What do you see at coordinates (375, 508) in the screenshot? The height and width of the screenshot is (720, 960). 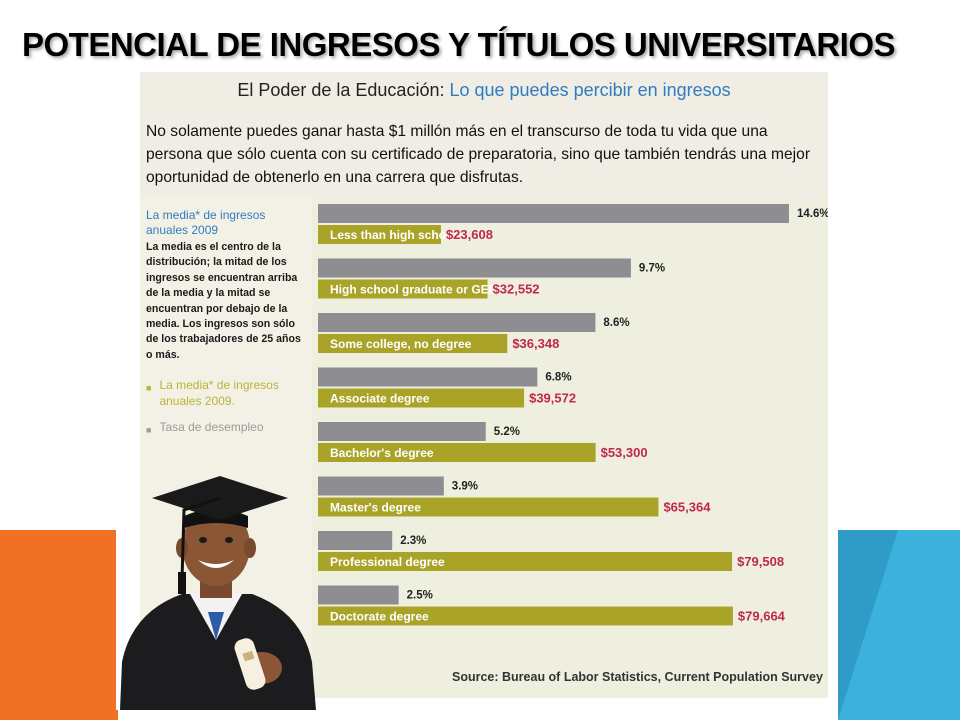 I see `category-label: Master's degree` at bounding box center [375, 508].